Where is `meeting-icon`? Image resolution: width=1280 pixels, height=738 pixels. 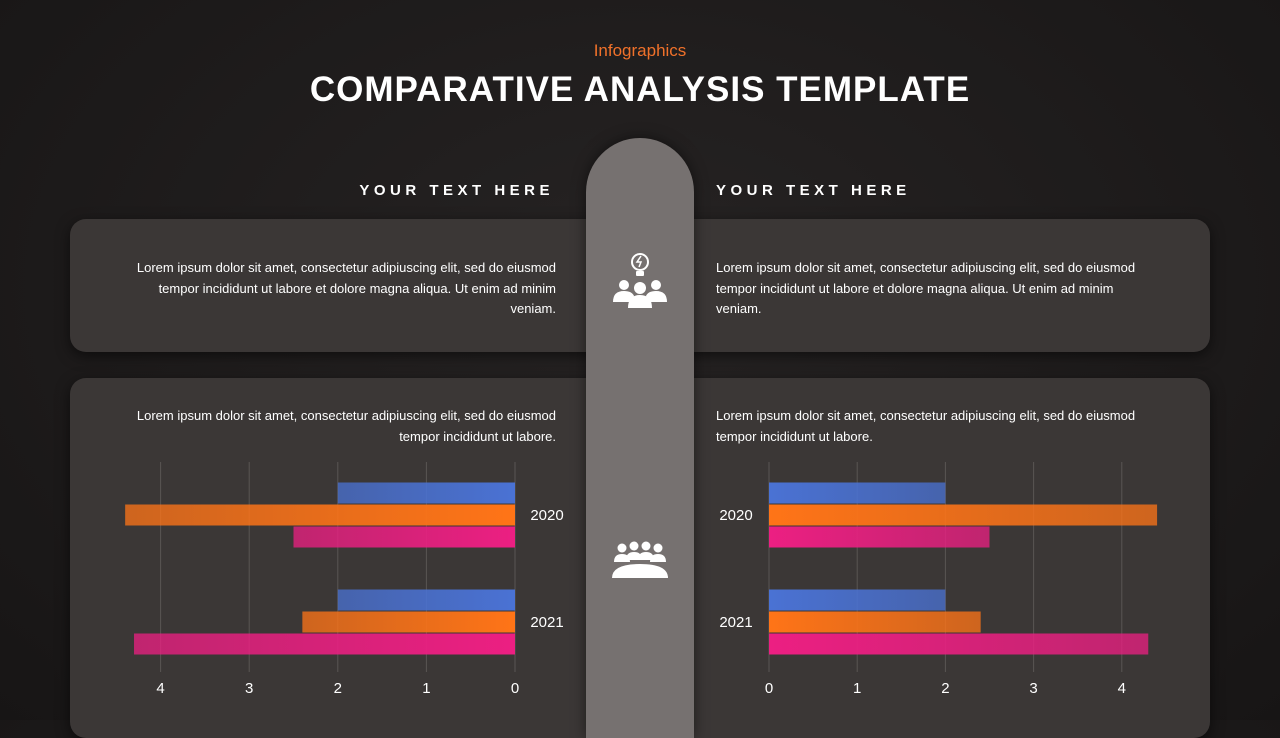 meeting-icon is located at coordinates (640, 559).